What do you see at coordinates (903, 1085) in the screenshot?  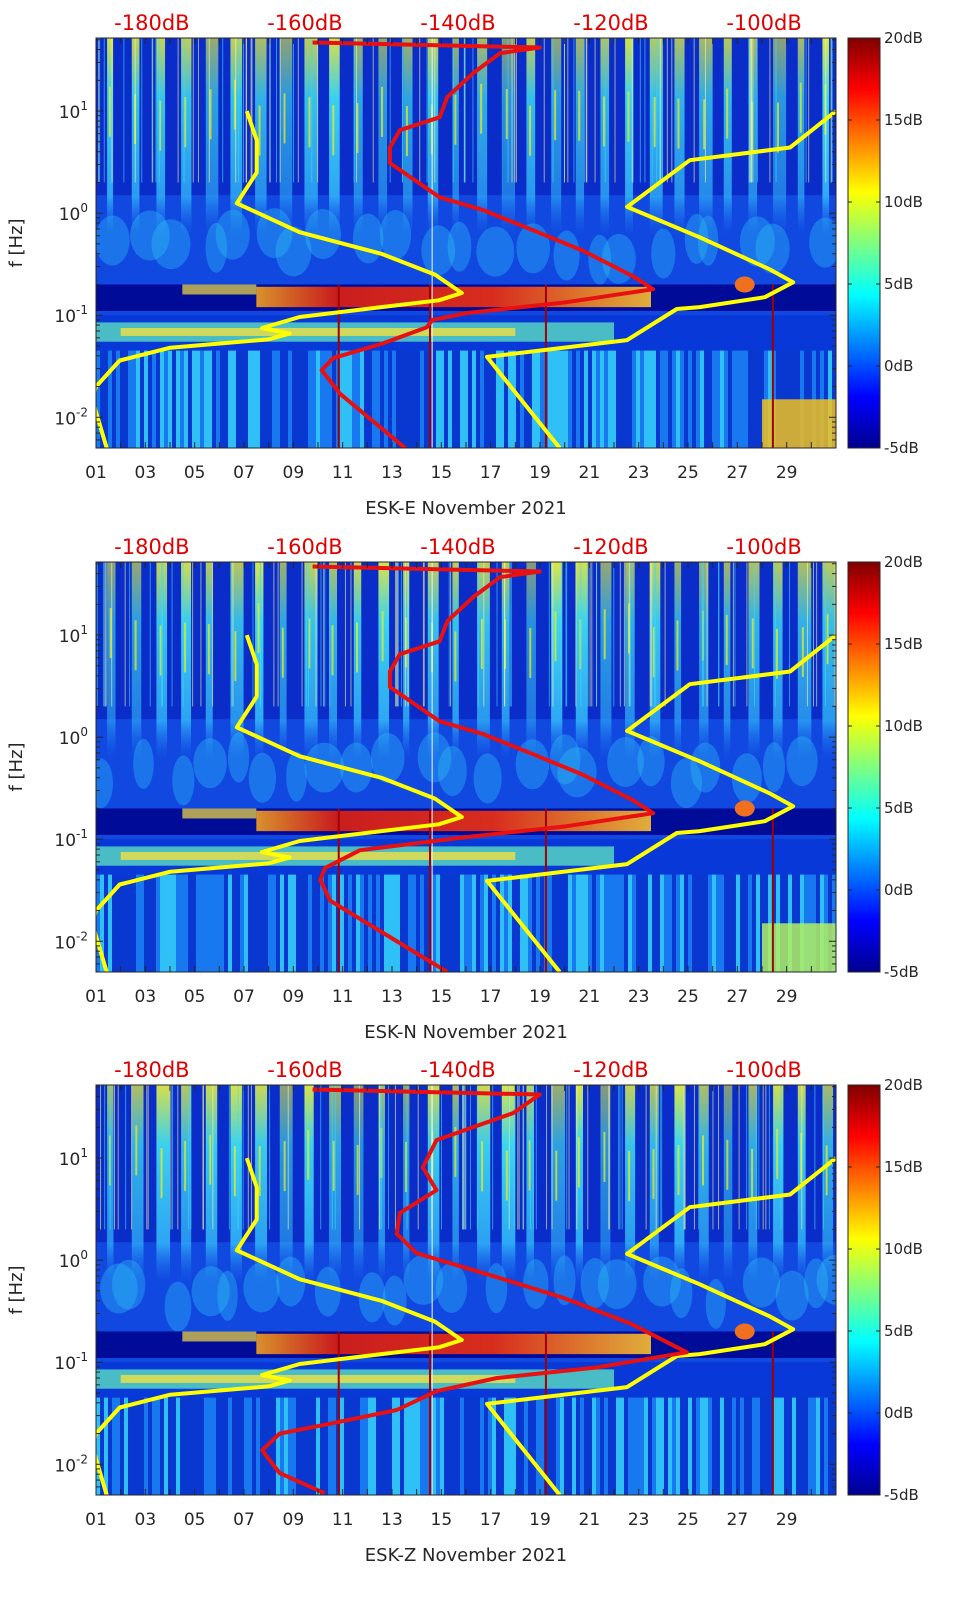 I see `colorbar-tick-label: 20dB` at bounding box center [903, 1085].